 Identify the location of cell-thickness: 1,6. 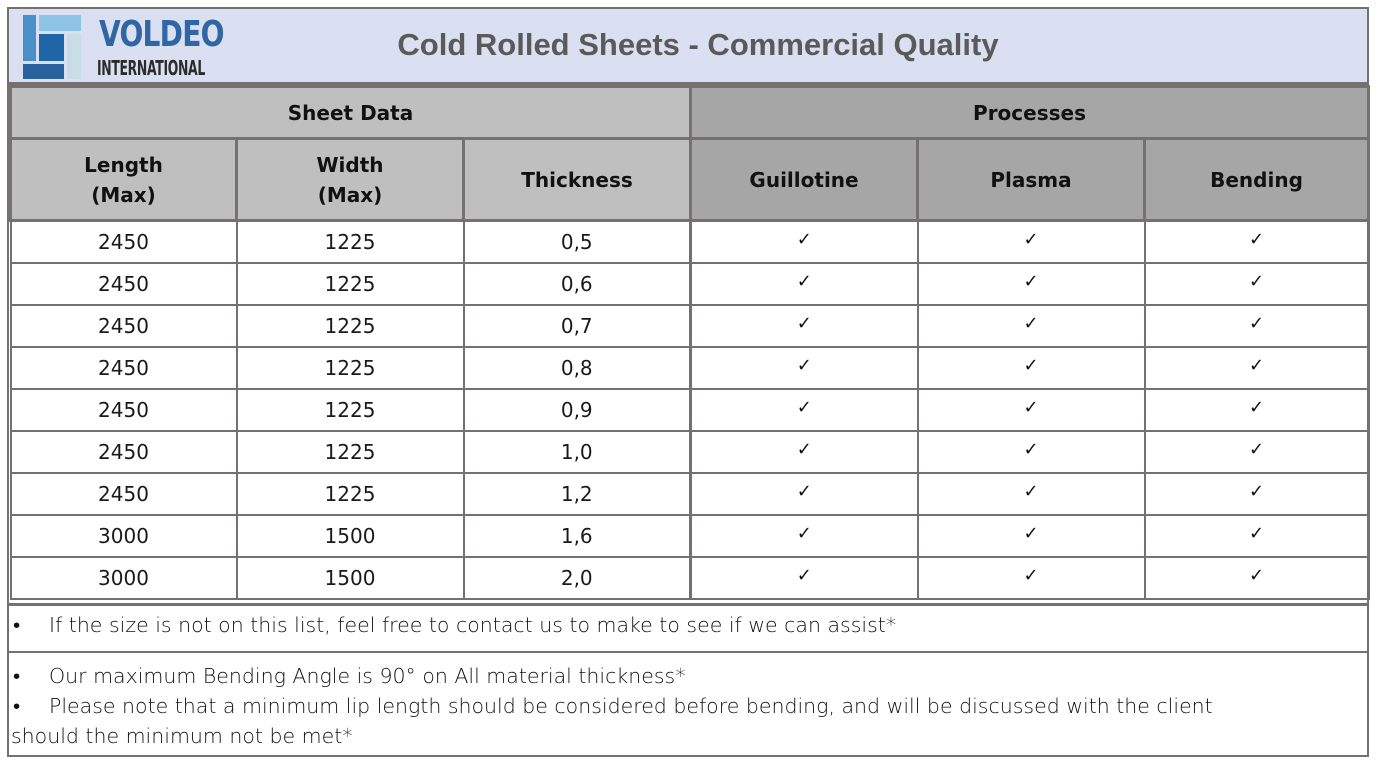
(577, 535).